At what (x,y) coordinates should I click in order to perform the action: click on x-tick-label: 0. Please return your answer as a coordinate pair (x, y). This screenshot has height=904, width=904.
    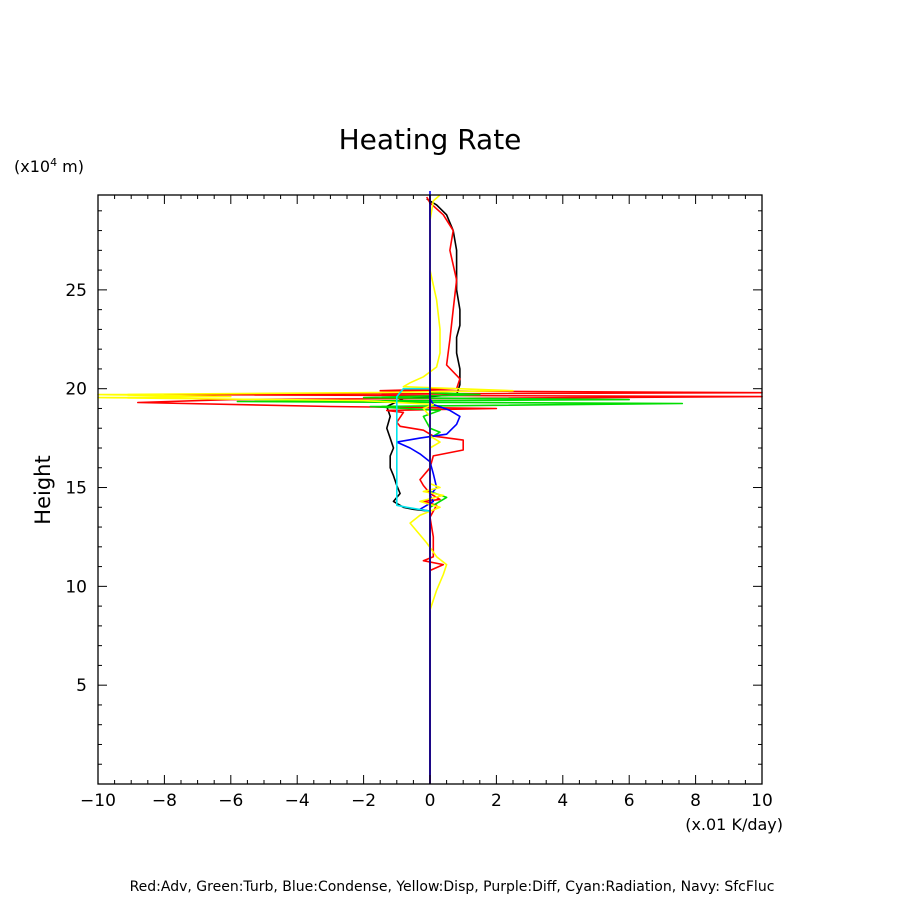
    Looking at the image, I should click on (430, 801).